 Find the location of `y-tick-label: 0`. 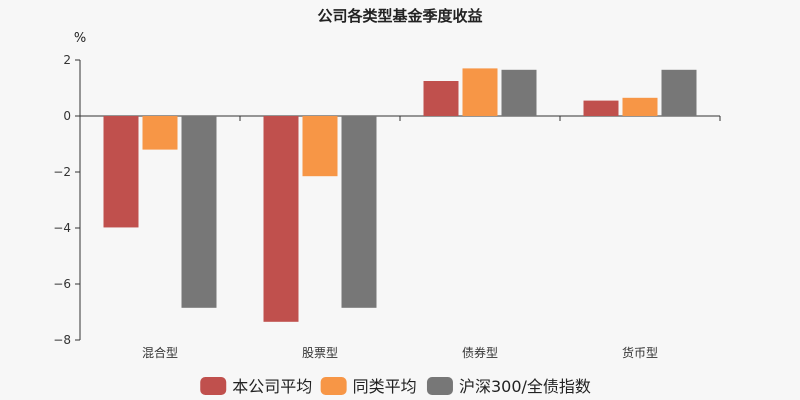

y-tick-label: 0 is located at coordinates (67, 116).